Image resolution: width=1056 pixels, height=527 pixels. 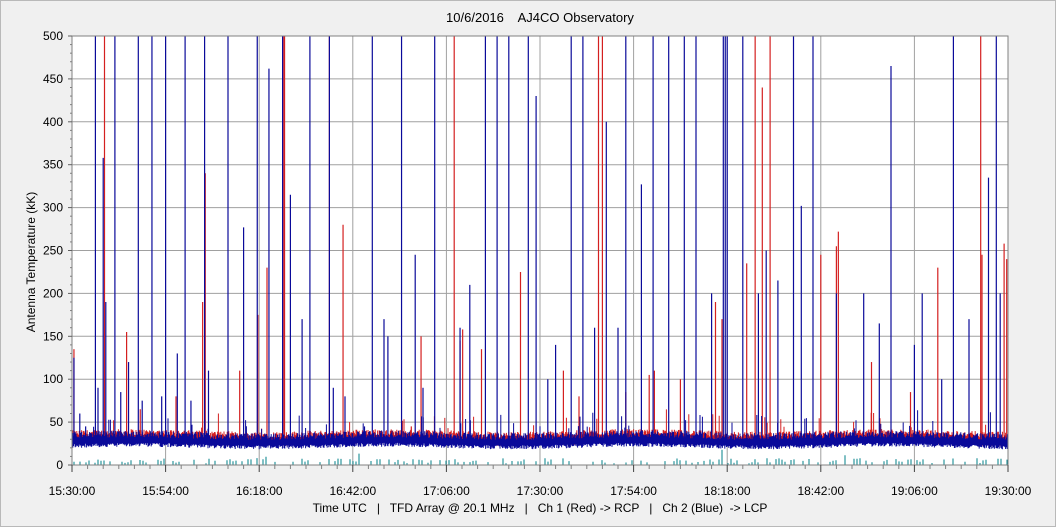 What do you see at coordinates (53, 336) in the screenshot?
I see `y-tick-label: 150` at bounding box center [53, 336].